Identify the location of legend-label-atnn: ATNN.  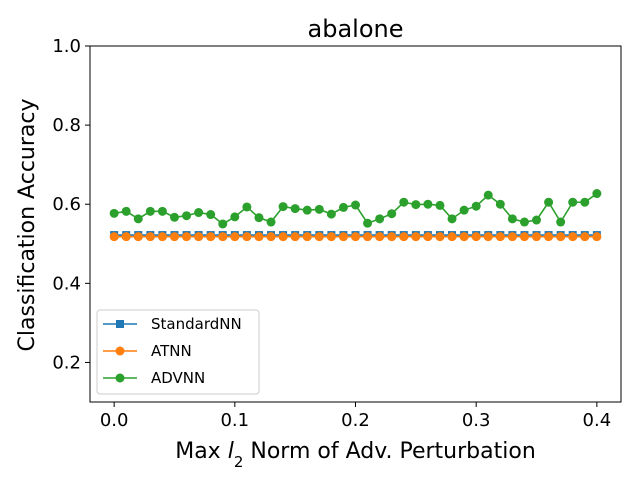
(171, 351).